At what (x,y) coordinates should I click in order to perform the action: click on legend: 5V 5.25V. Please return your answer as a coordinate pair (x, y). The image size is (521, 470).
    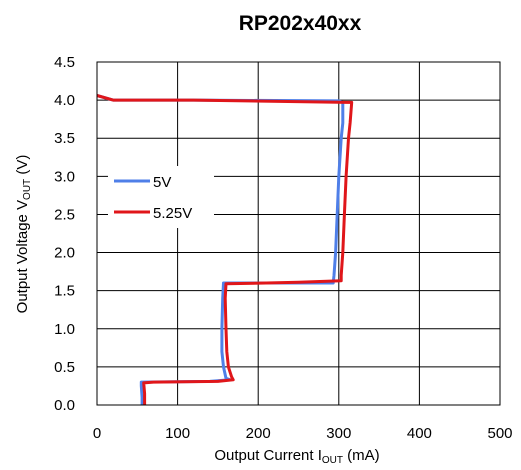
    Looking at the image, I should click on (161, 197).